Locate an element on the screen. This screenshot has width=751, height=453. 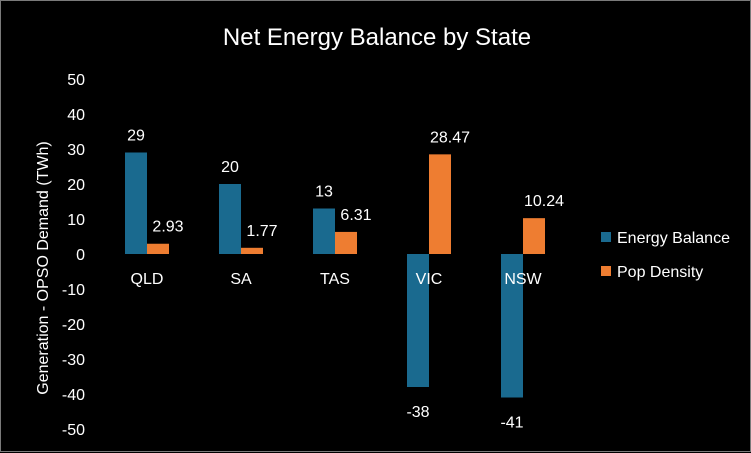
y-tick-label: 30 is located at coordinates (76, 150).